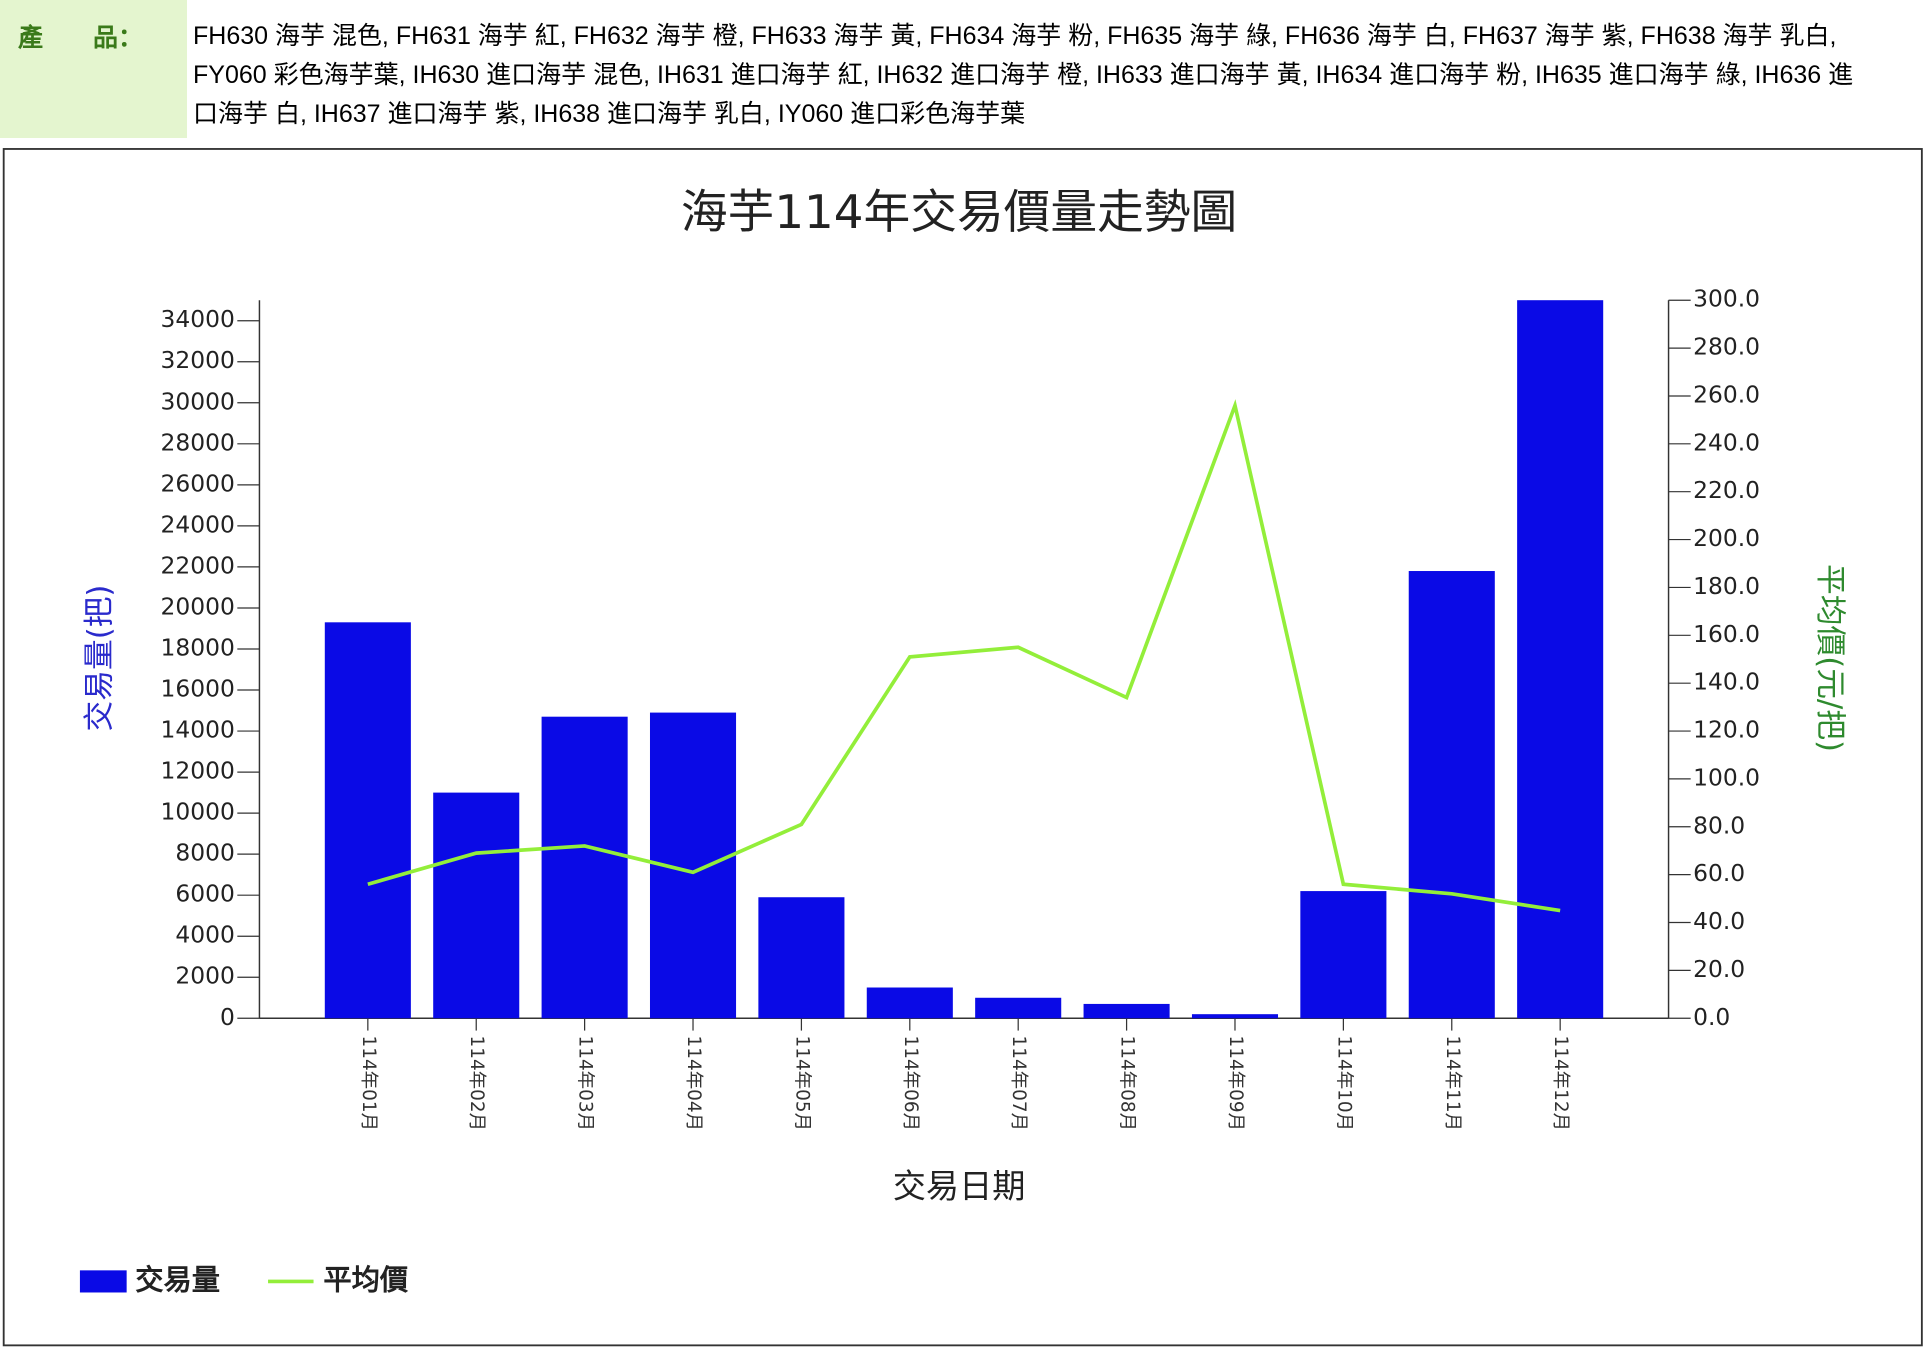 This screenshot has height=1348, width=1928. Describe the element at coordinates (198, 319) in the screenshot. I see `y-tick-label: 34000` at that location.